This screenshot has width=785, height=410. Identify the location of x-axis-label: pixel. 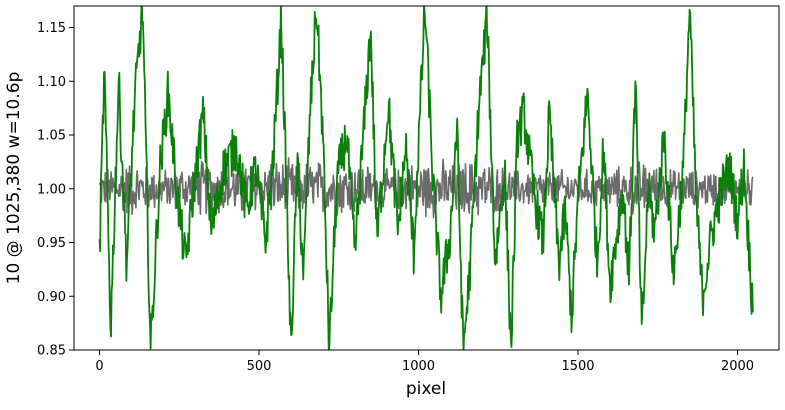
(426, 389).